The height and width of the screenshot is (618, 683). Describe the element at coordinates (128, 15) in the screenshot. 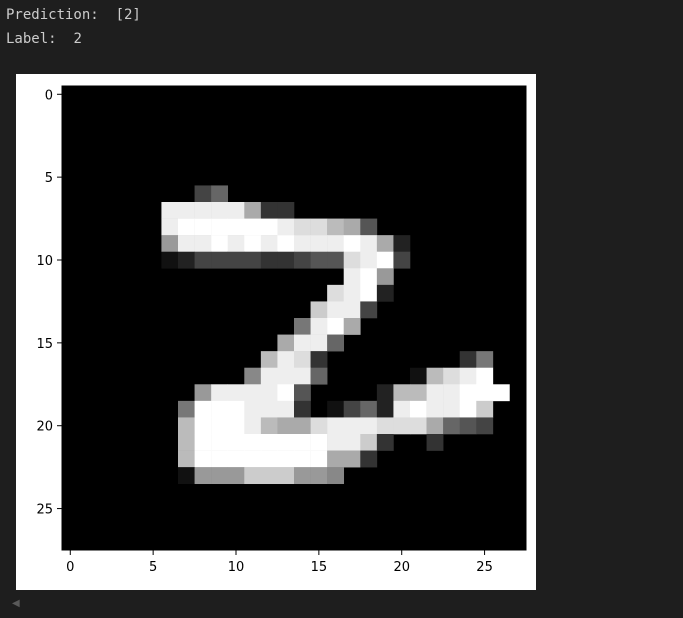

I see `prediction-value: [2]` at that location.